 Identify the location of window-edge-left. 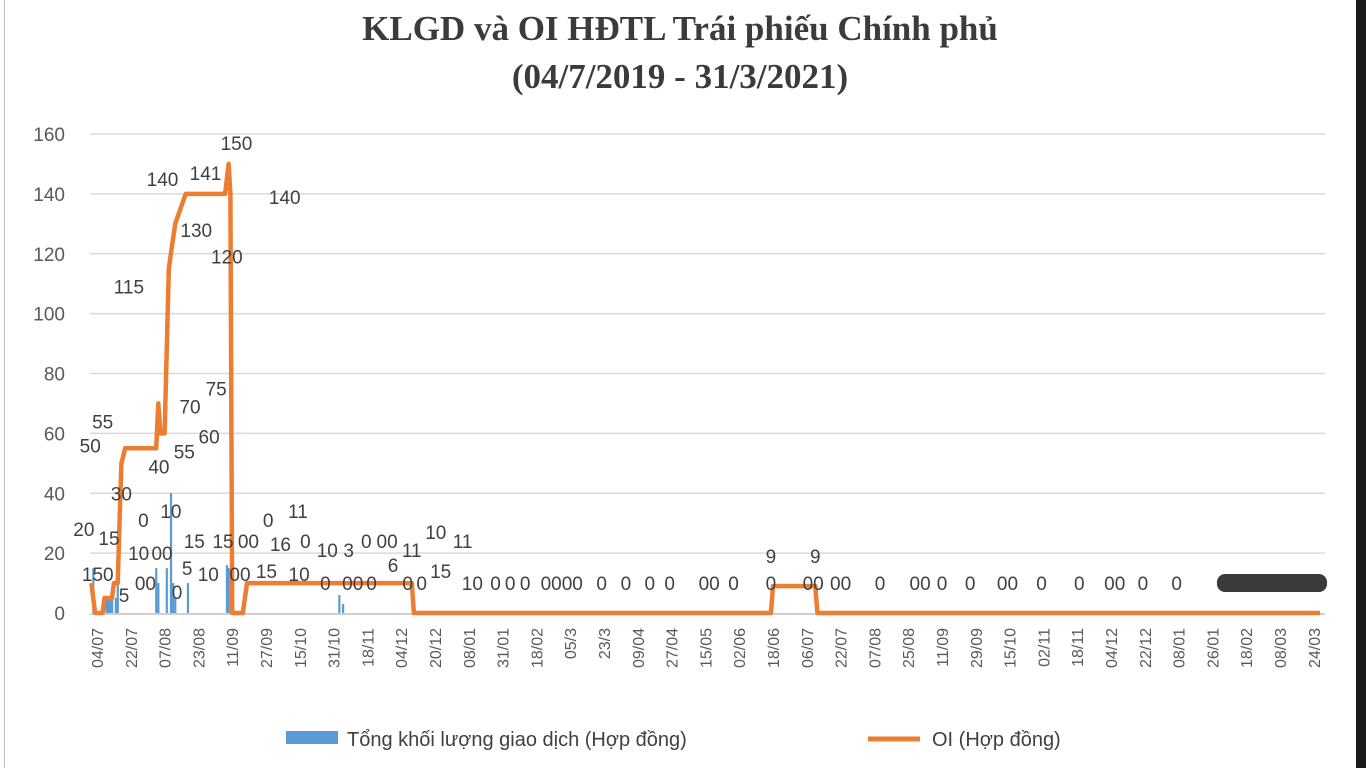
(4, 384).